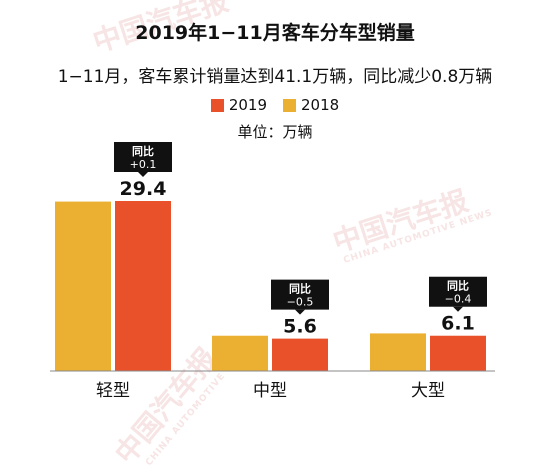  I want to click on legend-label-2018: 2018, so click(320, 105).